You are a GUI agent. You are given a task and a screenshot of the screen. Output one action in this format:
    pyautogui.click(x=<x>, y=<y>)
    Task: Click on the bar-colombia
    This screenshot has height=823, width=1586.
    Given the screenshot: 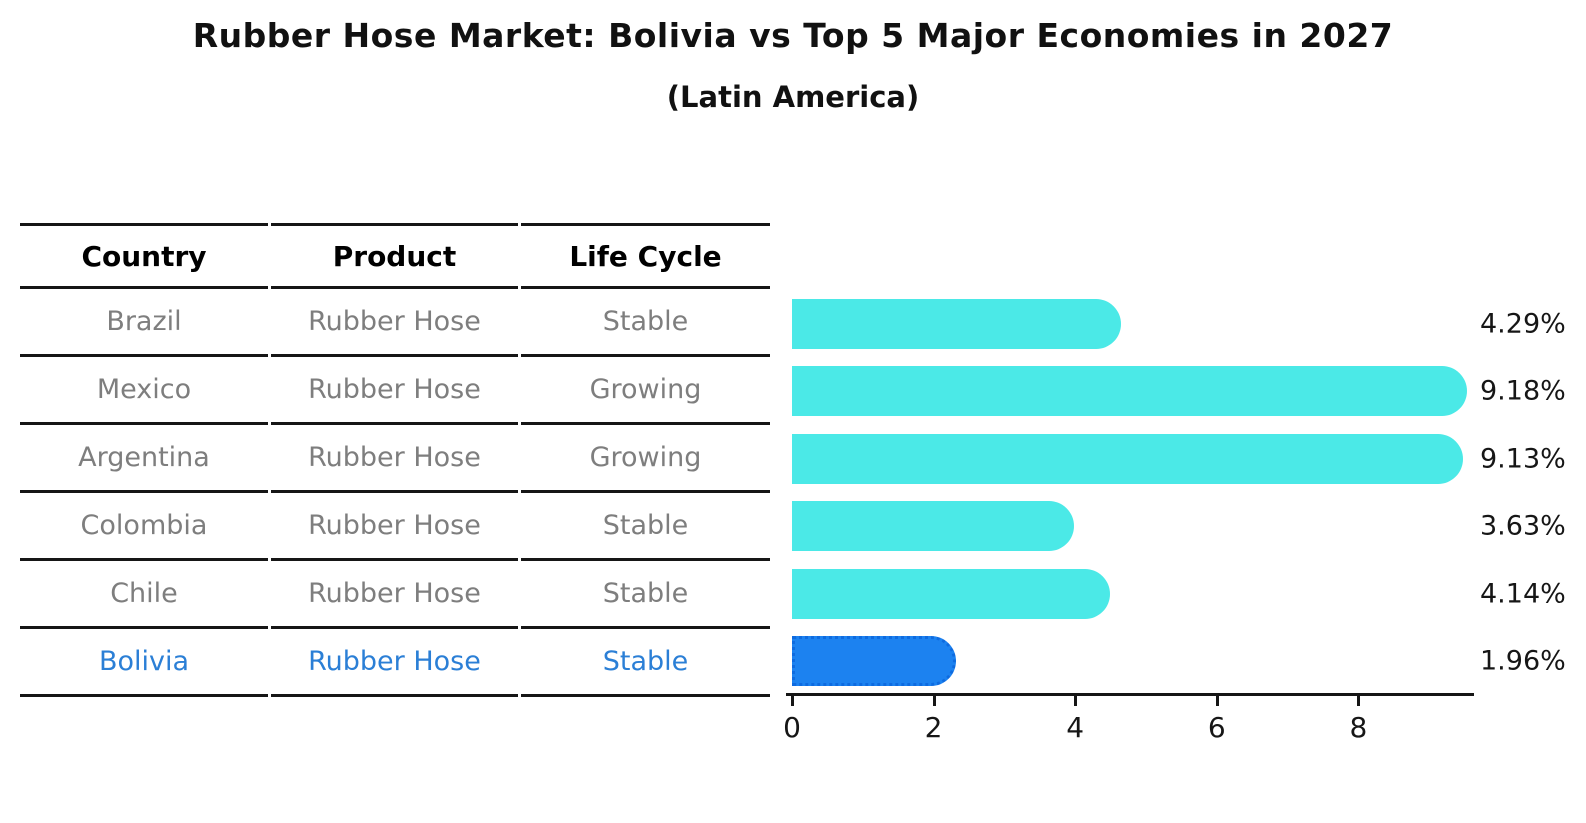 What is the action you would take?
    pyautogui.click(x=933, y=526)
    